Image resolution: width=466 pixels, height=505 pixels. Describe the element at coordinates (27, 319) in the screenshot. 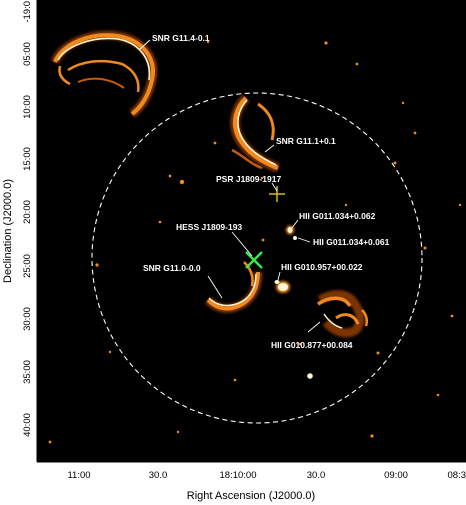

I see `y-tick-label: 30:00` at that location.